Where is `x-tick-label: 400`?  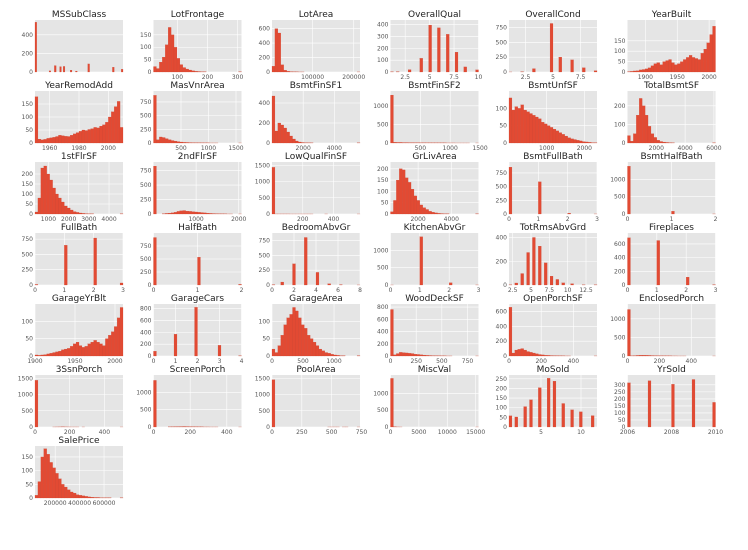 x-tick-label: 400 is located at coordinates (227, 432).